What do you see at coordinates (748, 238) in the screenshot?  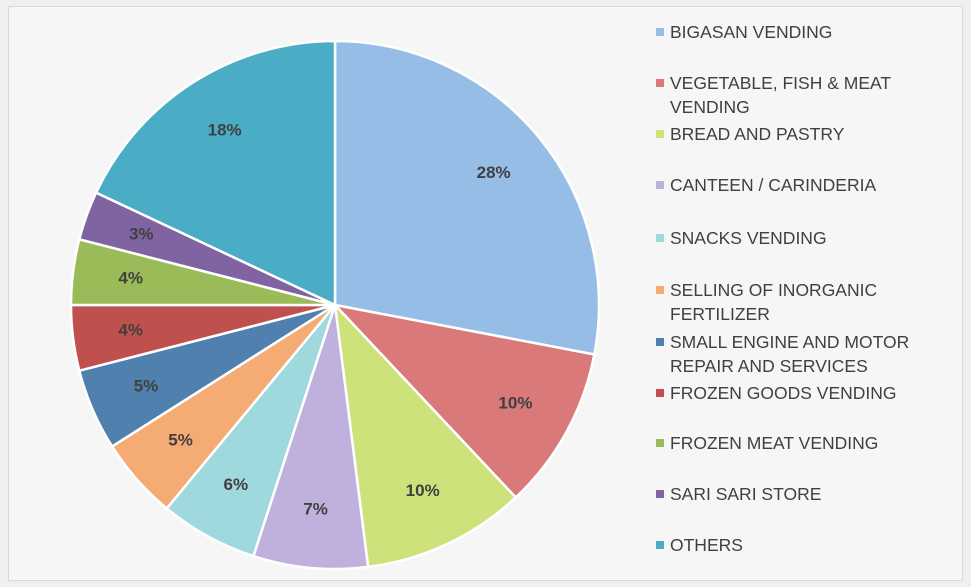 I see `legend-label: SNACKS VENDING` at bounding box center [748, 238].